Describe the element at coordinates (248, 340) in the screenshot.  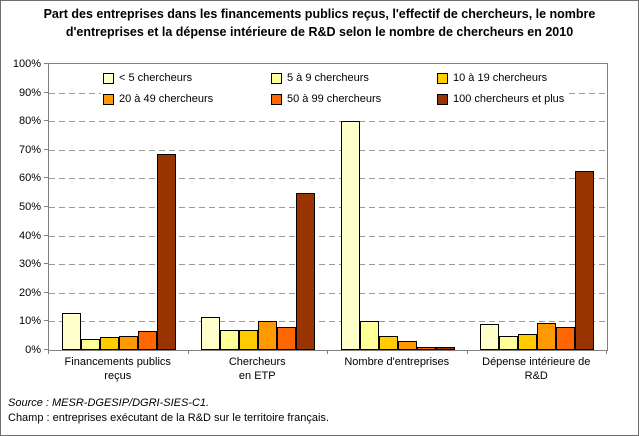
I see `bar-chercheurs-en-etp-s2` at that location.